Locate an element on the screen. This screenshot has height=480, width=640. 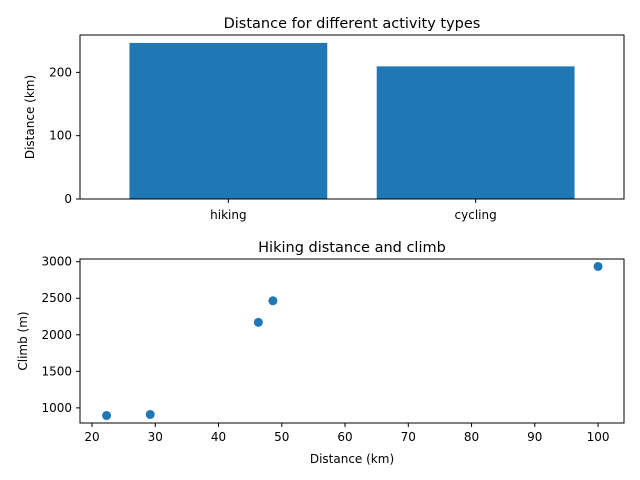
bar-hiking is located at coordinates (228, 121).